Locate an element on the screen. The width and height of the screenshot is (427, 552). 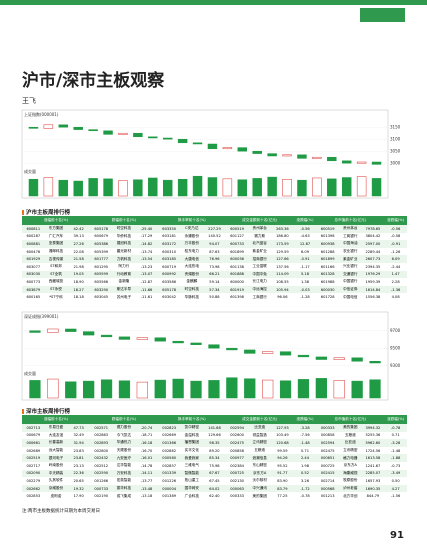
column-header: 换手率前十名(%) is located at coordinates (191, 419).